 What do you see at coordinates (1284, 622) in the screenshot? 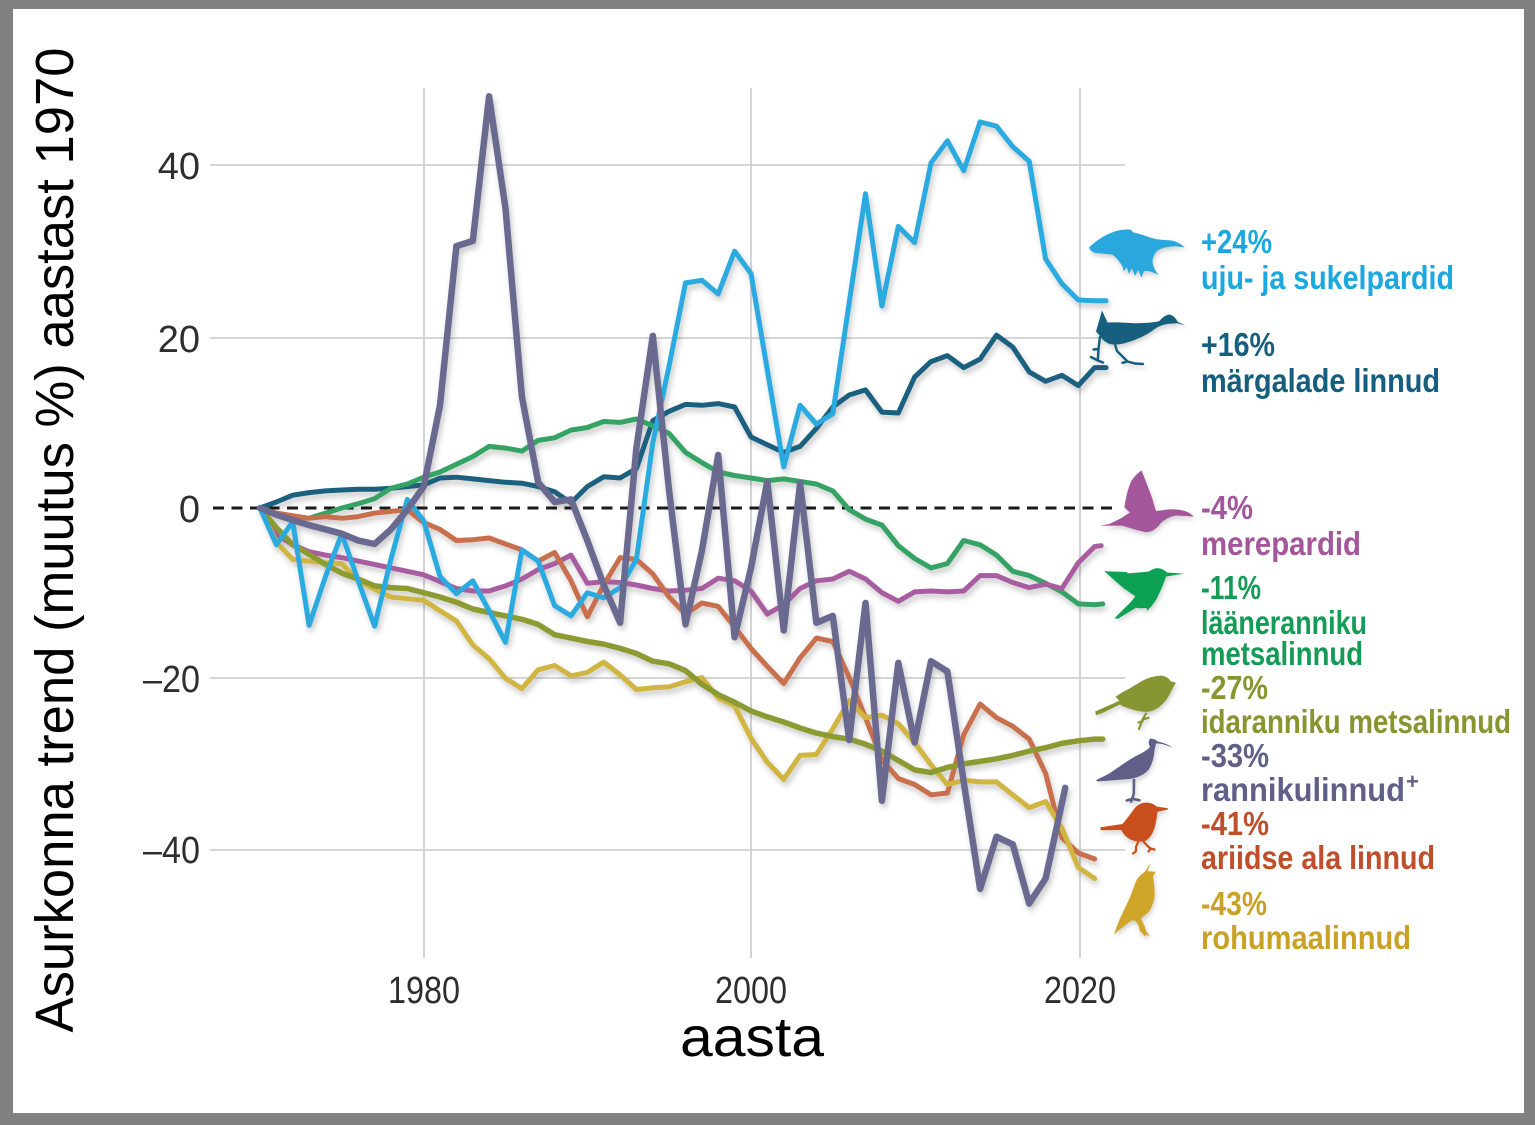
I see `svg-text: lääneranniku` at bounding box center [1284, 622].